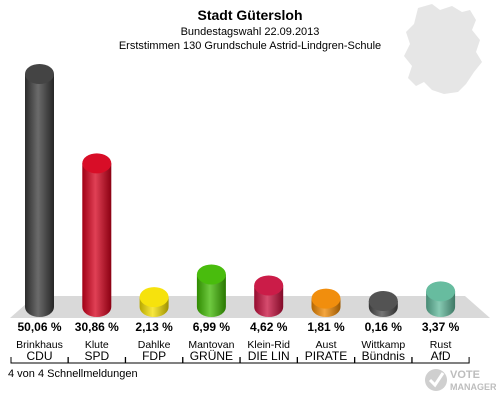  I want to click on bar-spd, so click(97, 235).